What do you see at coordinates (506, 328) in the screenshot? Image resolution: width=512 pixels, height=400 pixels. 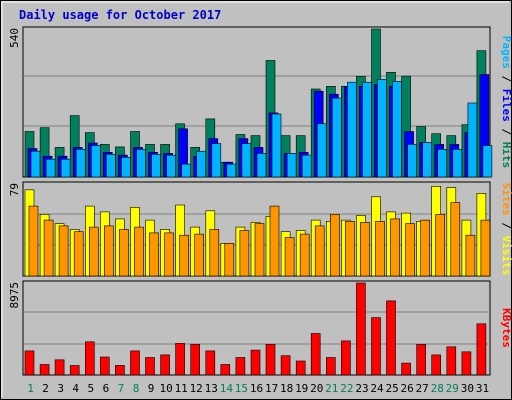 I see `legend-kbytes: KBytes` at bounding box center [506, 328].